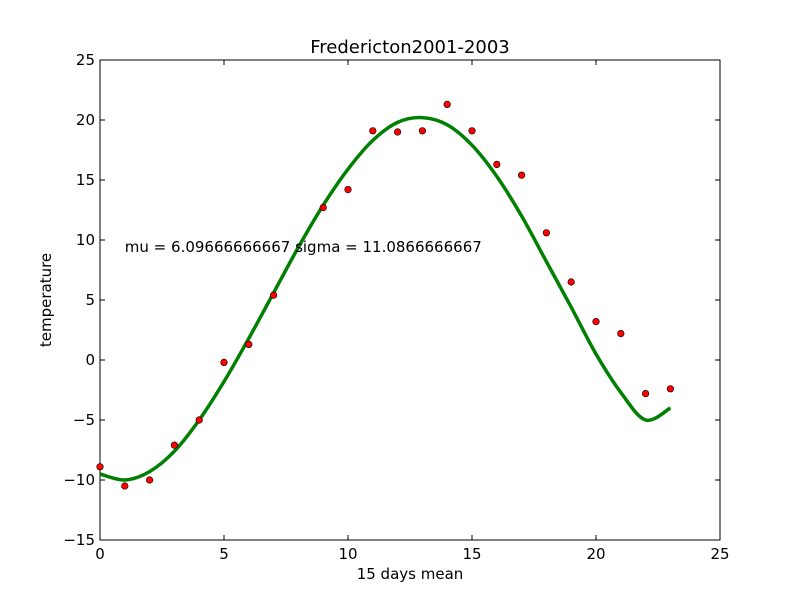 The image size is (800, 600). Describe the element at coordinates (90, 360) in the screenshot. I see `y-tick-label: 0` at that location.